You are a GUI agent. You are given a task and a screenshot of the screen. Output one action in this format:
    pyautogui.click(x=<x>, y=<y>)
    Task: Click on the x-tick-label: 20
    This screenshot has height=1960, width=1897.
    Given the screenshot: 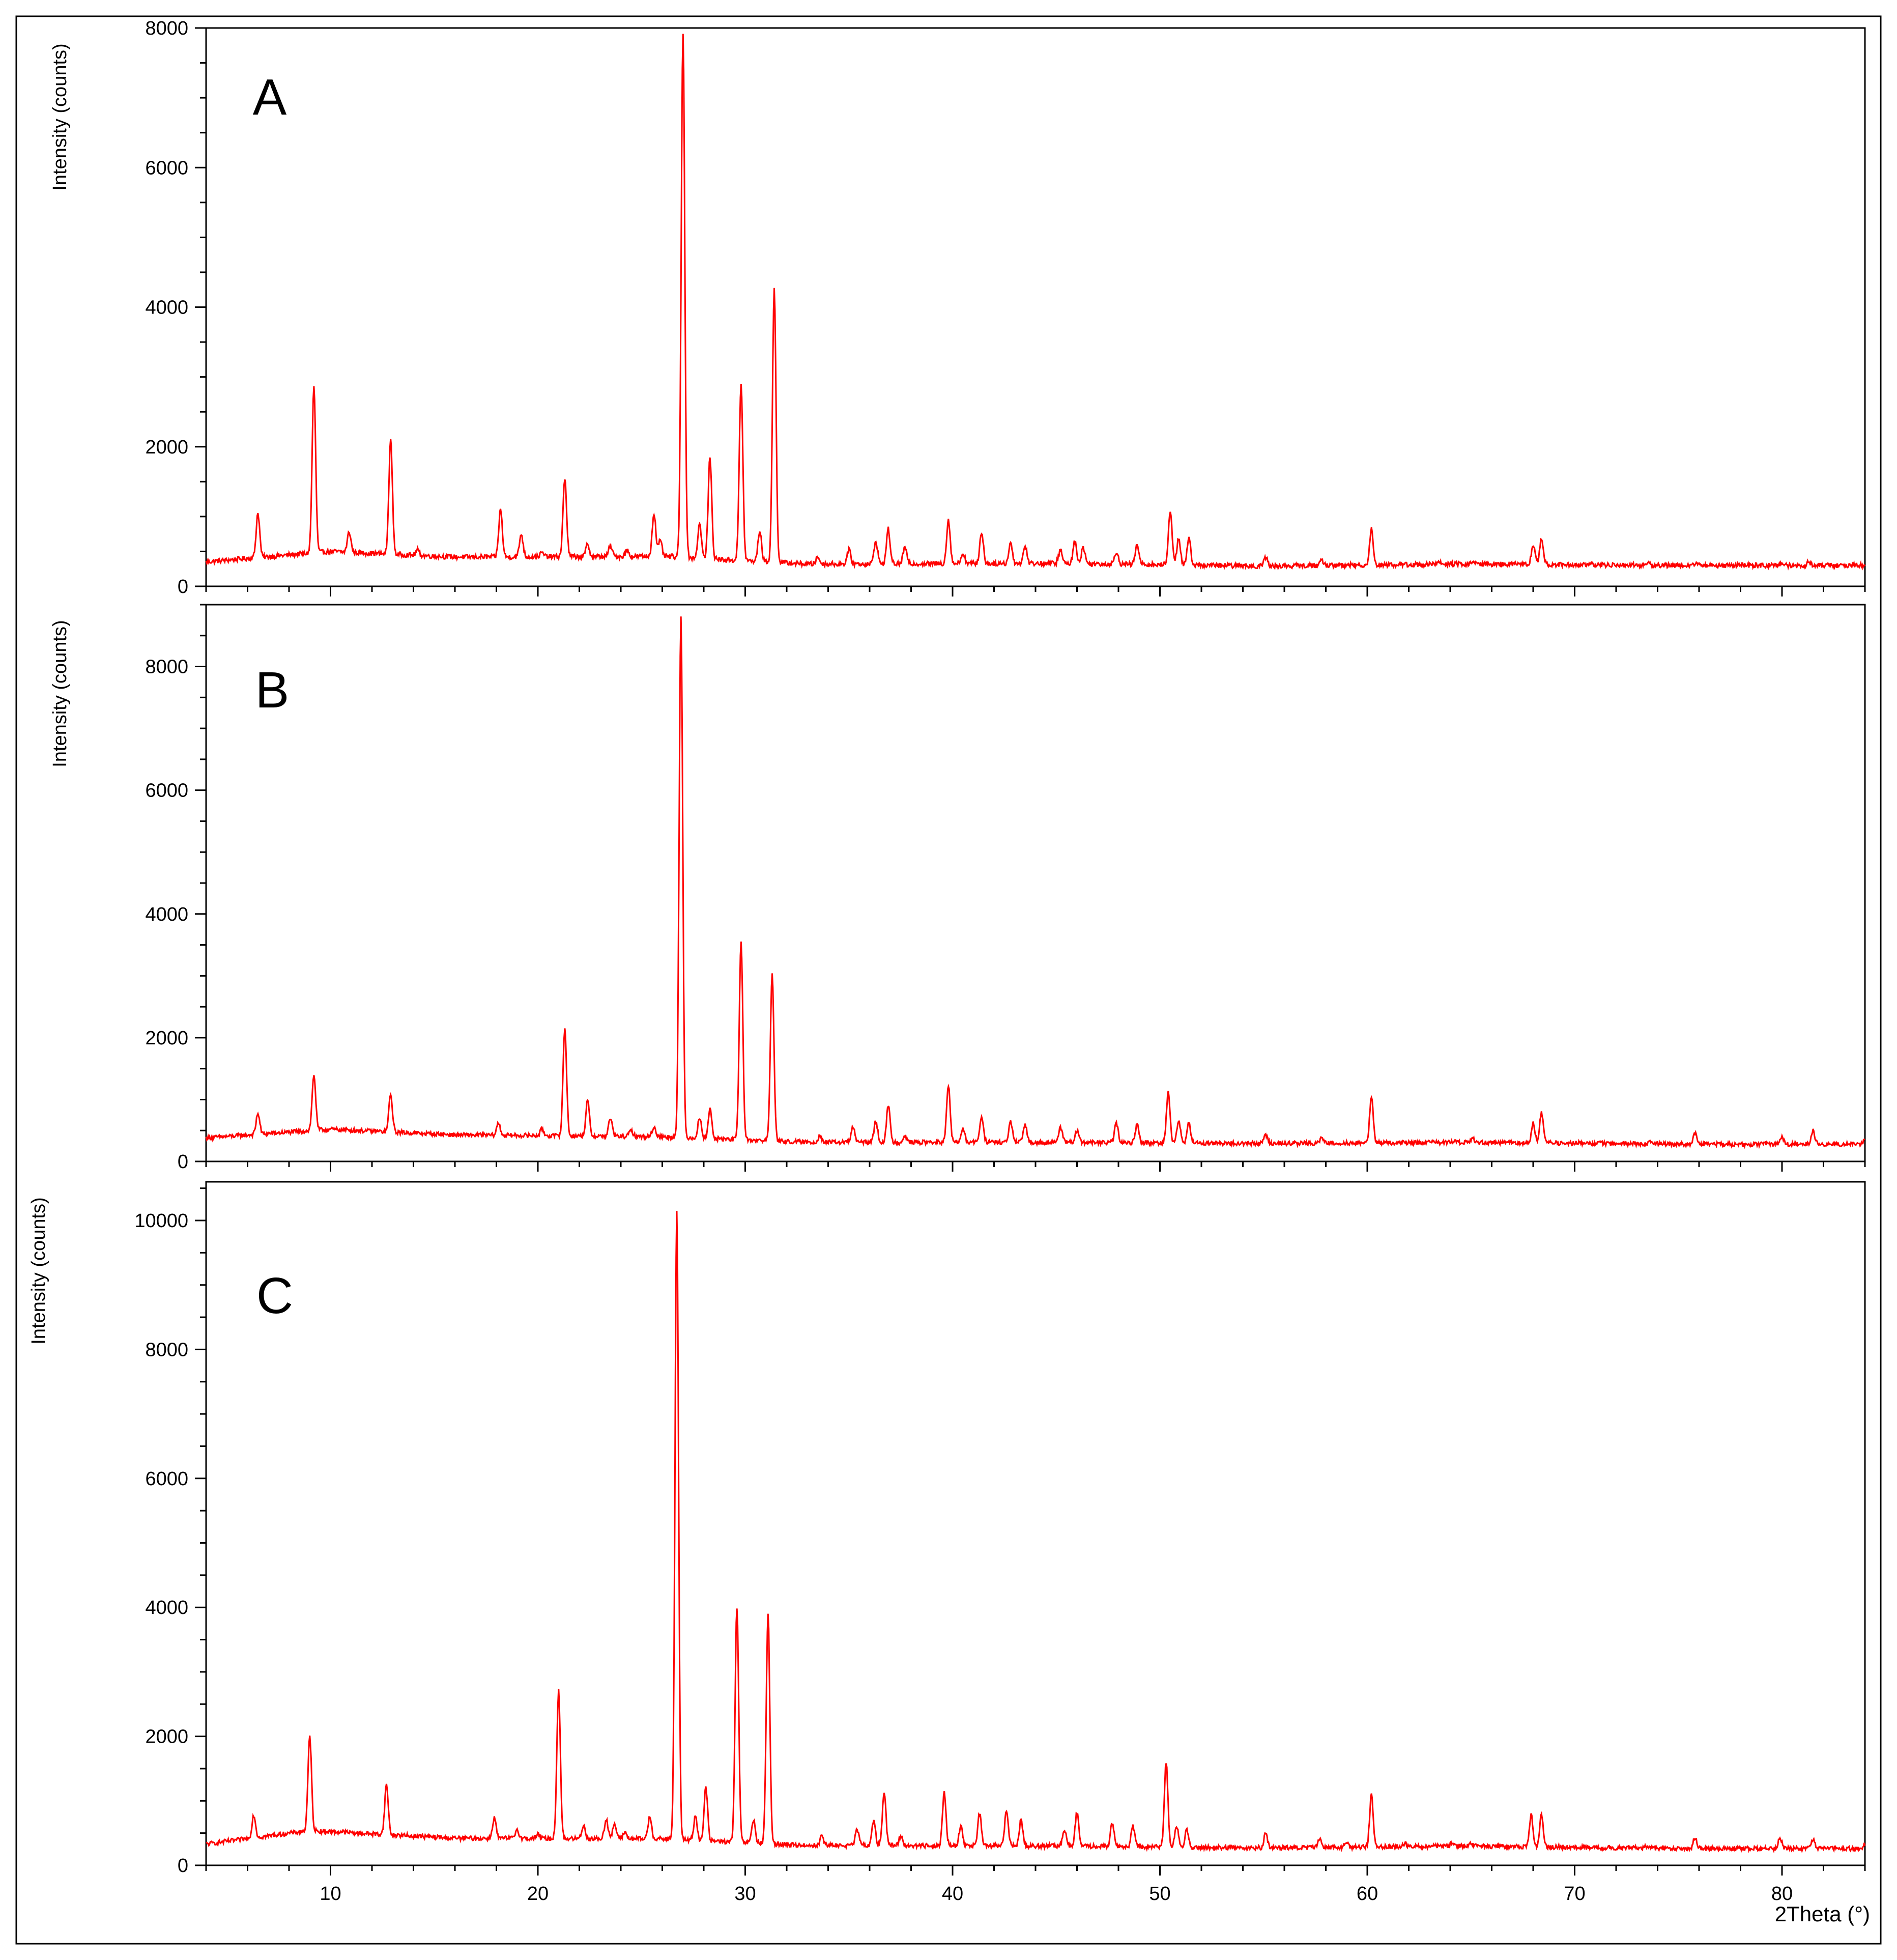 What is the action you would take?
    pyautogui.click(x=538, y=1894)
    